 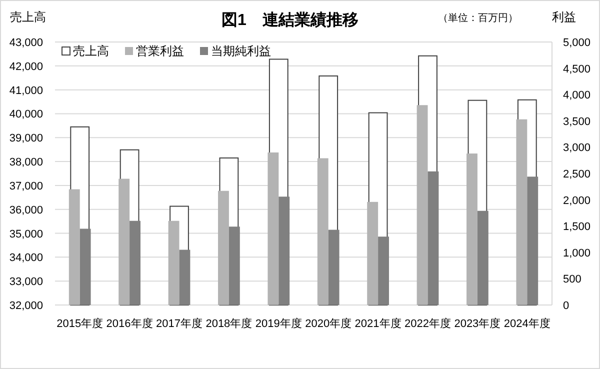 I want to click on legend-label: 営業利益, so click(x=160, y=51).